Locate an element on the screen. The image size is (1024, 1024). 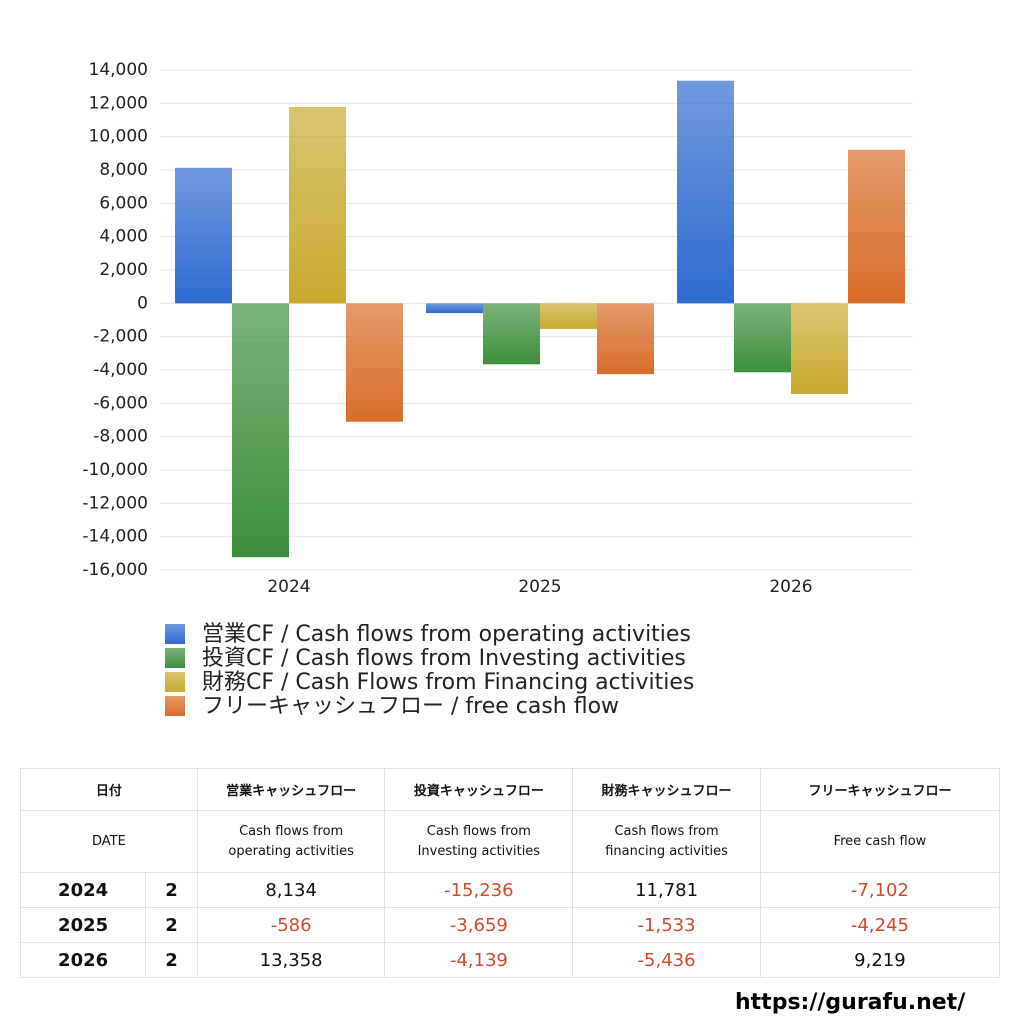
table-cell: フリーキャッシュフロー is located at coordinates (880, 789).